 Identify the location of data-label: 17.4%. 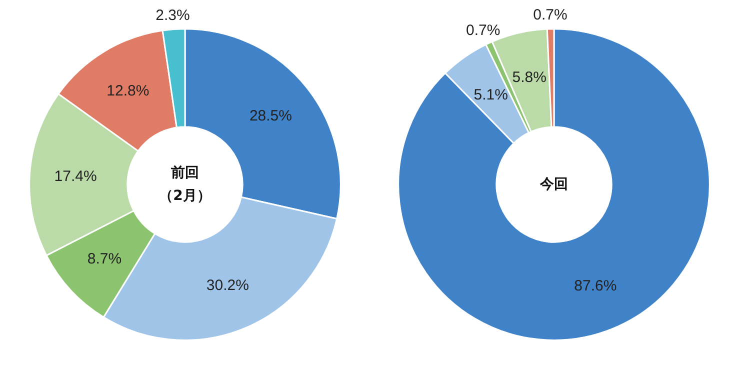
(75, 176).